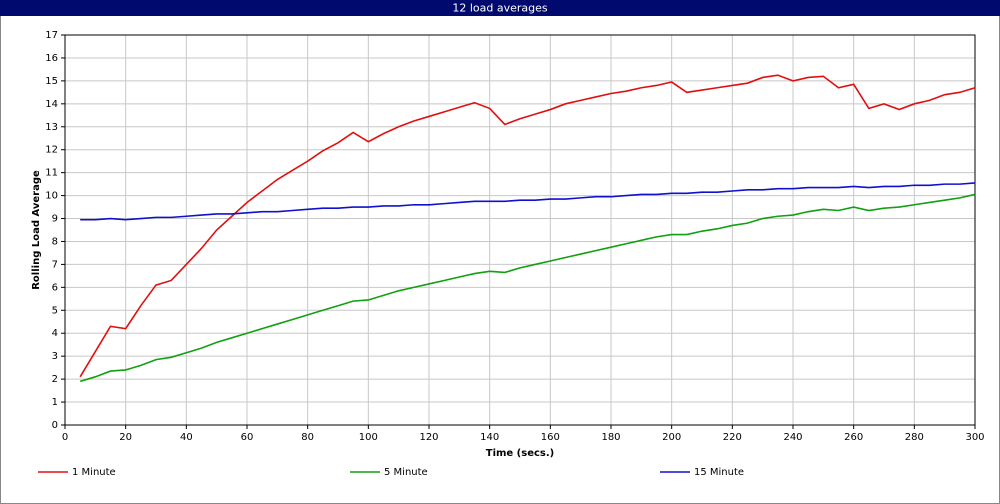  Describe the element at coordinates (36, 230) in the screenshot. I see `y-axis-label: Rolling Load Average` at that location.